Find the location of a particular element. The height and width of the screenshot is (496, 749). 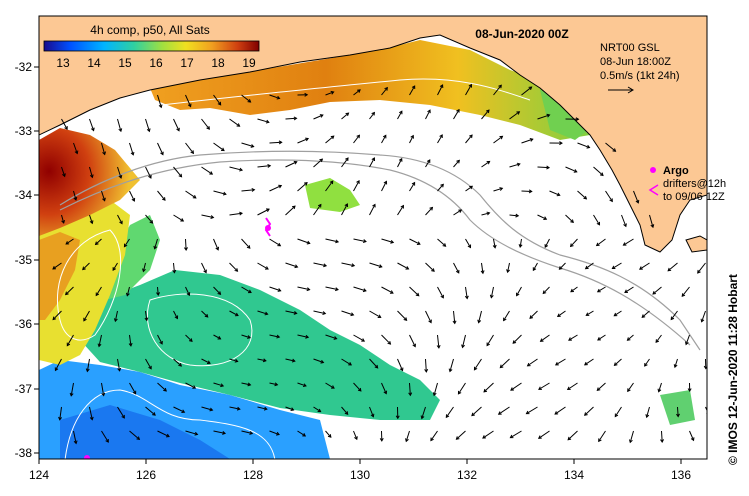

current-source-label: NRT00 GSL is located at coordinates (630, 48).